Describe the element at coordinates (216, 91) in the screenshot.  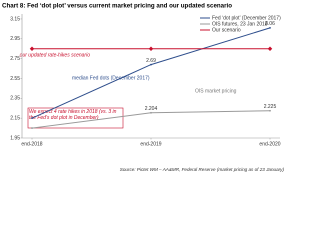
I see `annotation: OIS market pricing` at that location.